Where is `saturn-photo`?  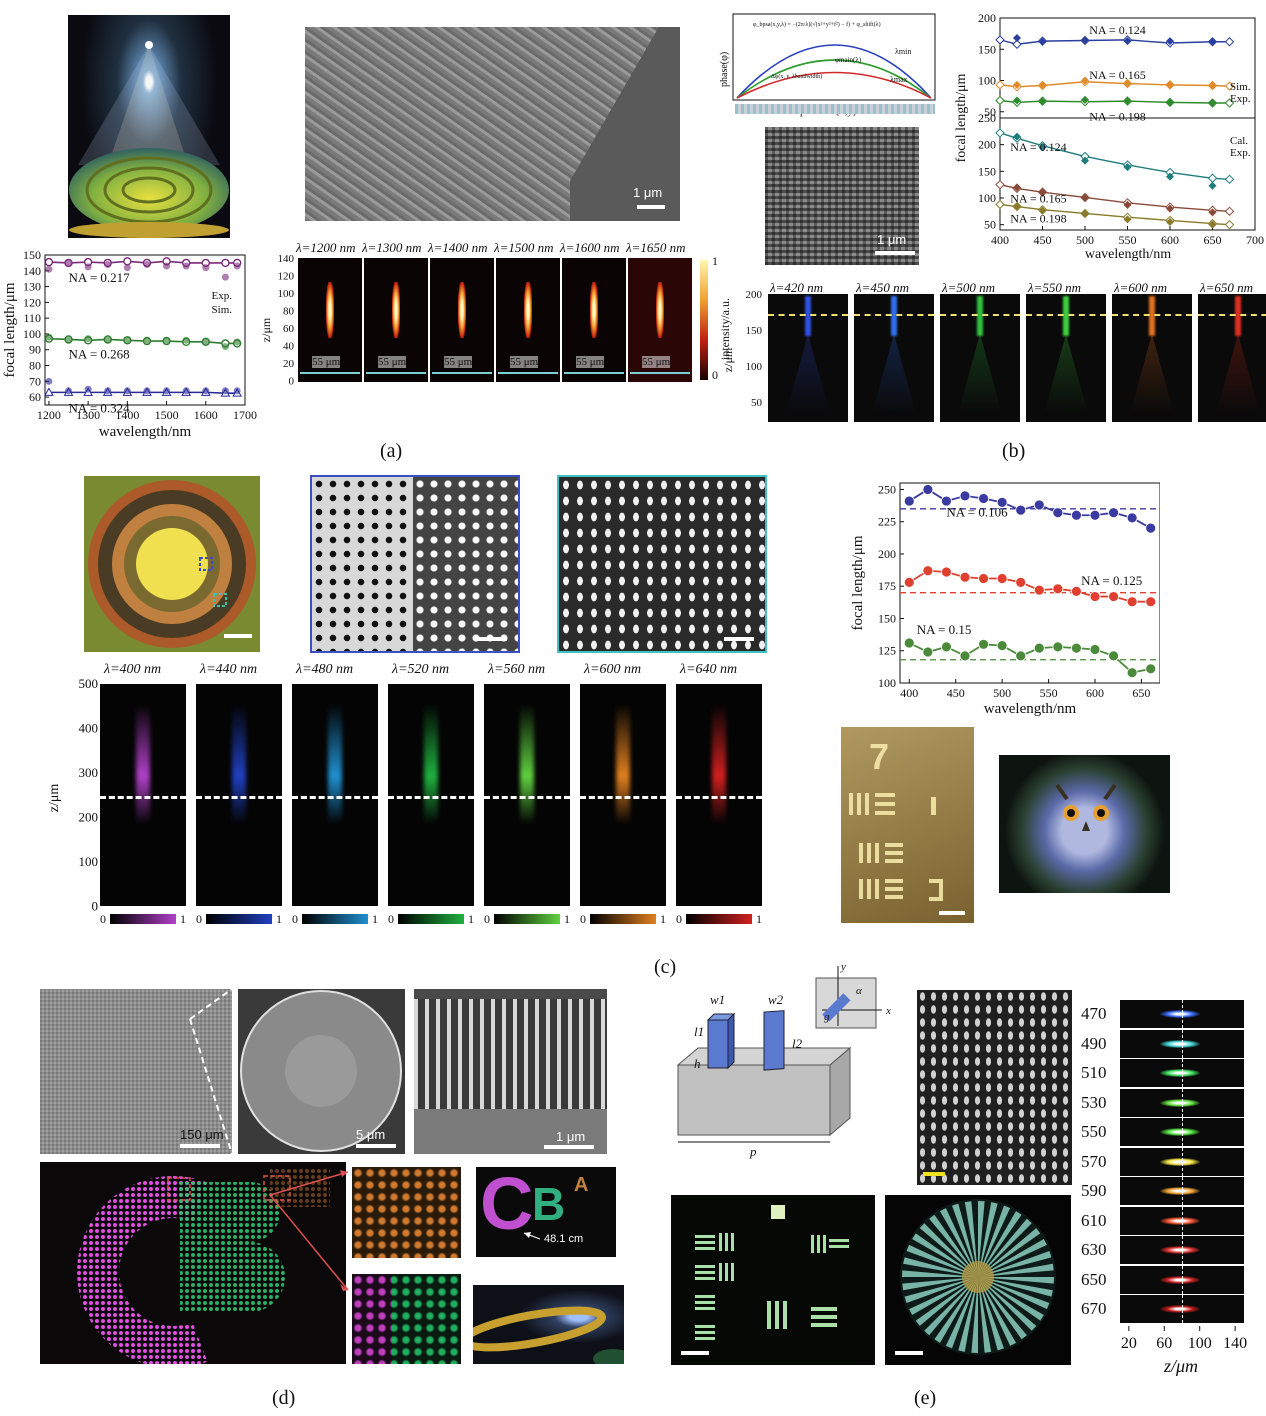 saturn-photo is located at coordinates (548, 1324).